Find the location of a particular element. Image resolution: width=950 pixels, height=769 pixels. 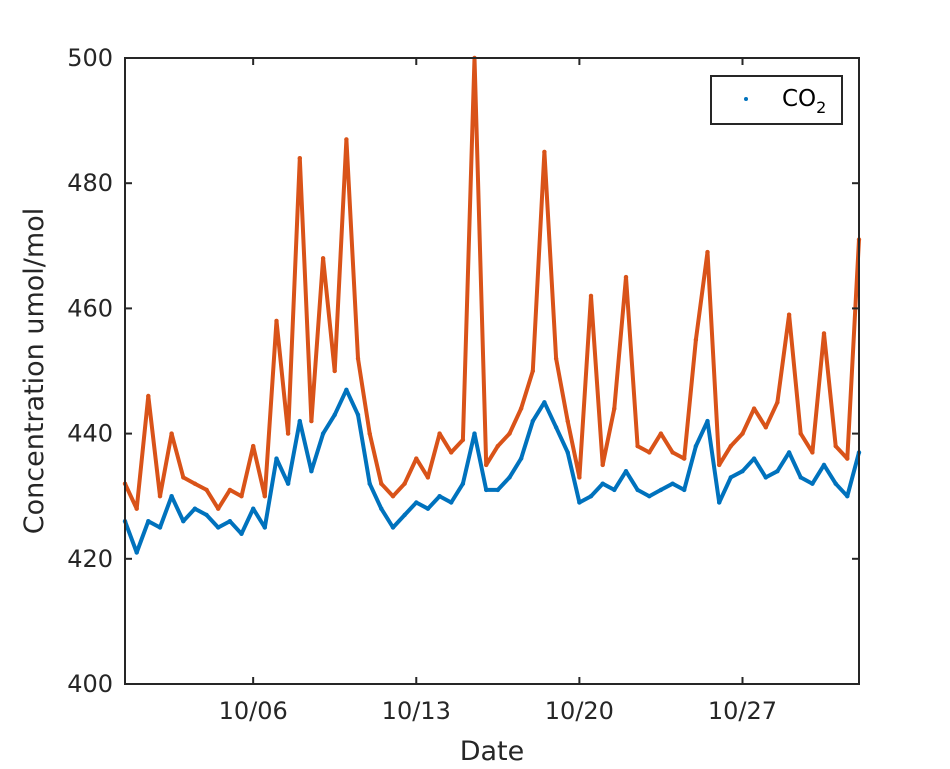

y-tick-label: 420 is located at coordinates (90, 559).